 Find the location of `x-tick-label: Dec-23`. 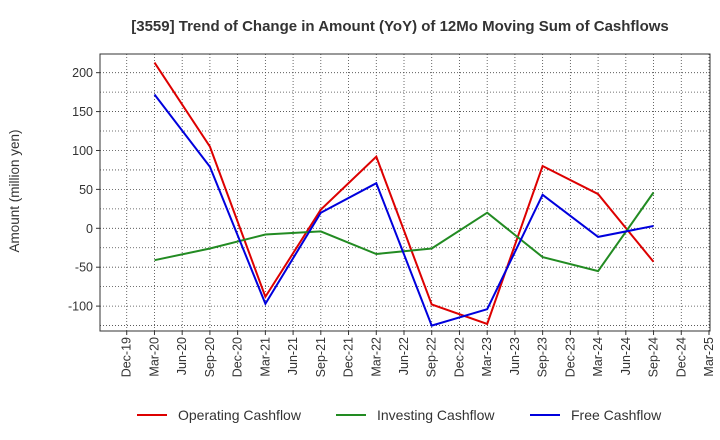

x-tick-label: Dec-23 is located at coordinates (570, 357).